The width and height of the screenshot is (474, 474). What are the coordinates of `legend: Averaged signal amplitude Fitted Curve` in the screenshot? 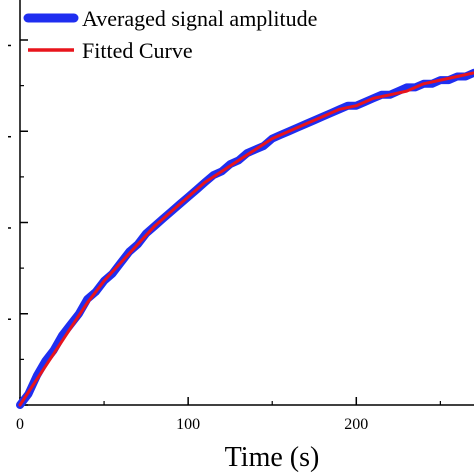 It's located at (170, 34).